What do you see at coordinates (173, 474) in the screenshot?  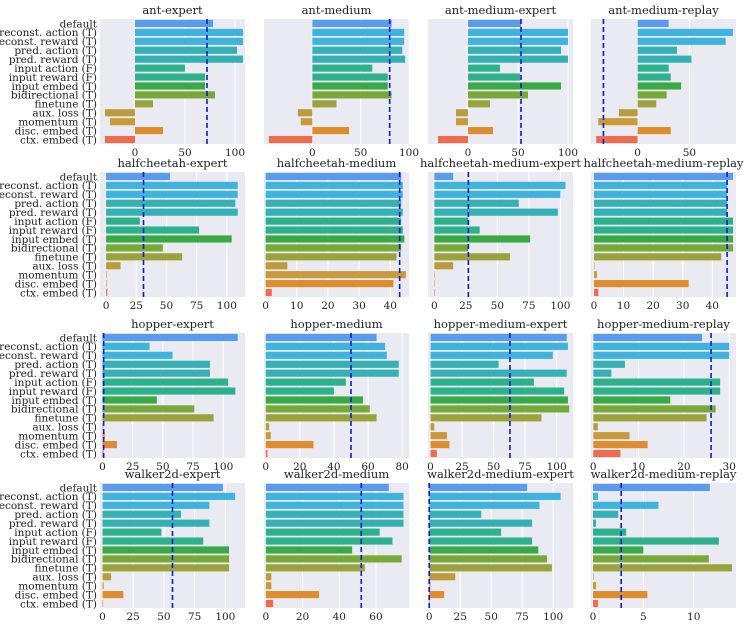 I see `subplot-title: walker2d-expert` at bounding box center [173, 474].